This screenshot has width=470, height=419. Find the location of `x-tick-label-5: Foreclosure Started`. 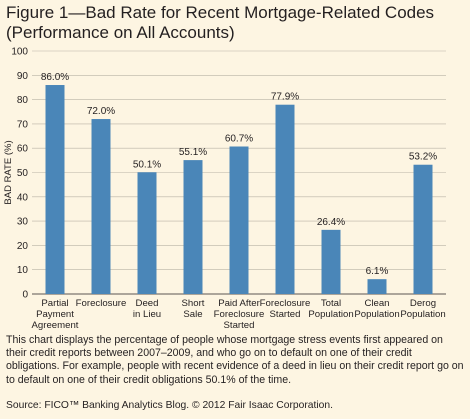

x-tick-label-5: Foreclosure Started is located at coordinates (285, 309).